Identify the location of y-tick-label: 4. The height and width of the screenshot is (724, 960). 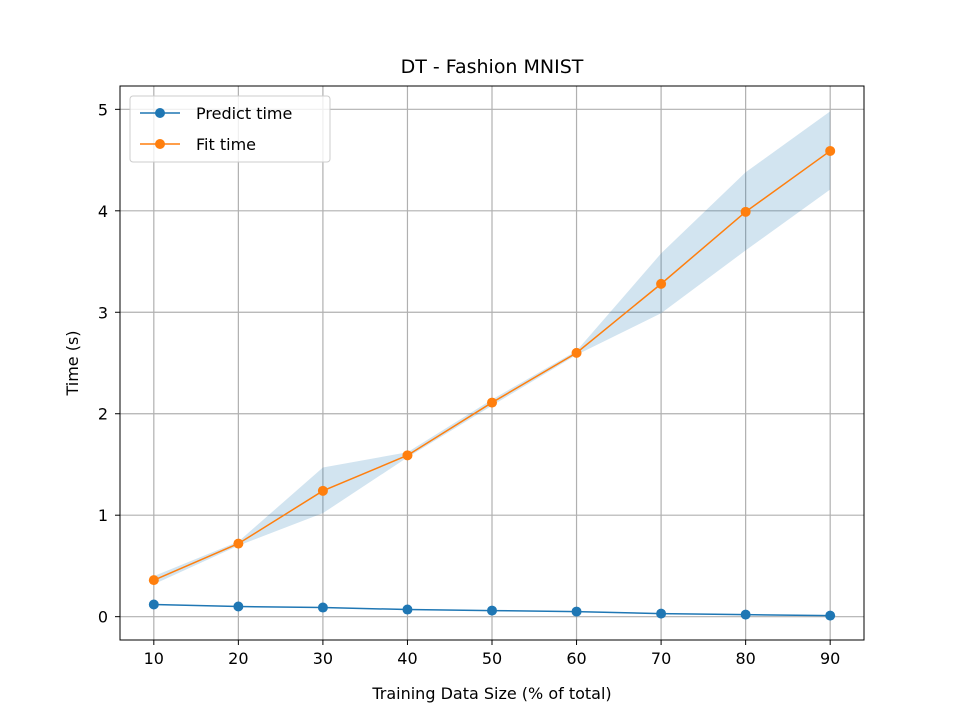
(103, 211).